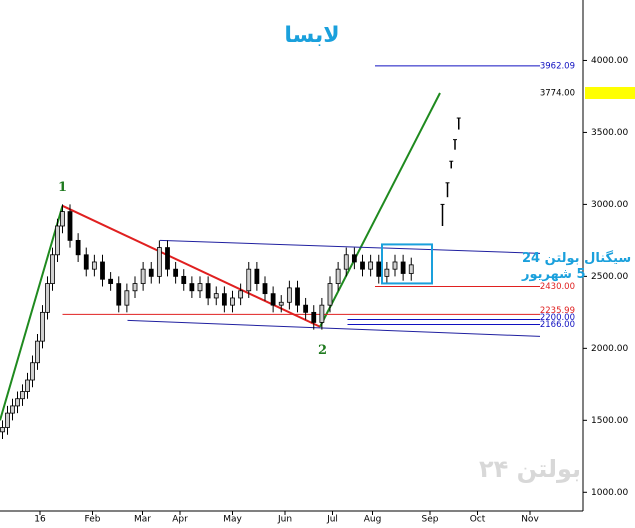 The width and height of the screenshot is (635, 528). What do you see at coordinates (407, 264) in the screenshot?
I see `signal-box` at bounding box center [407, 264].